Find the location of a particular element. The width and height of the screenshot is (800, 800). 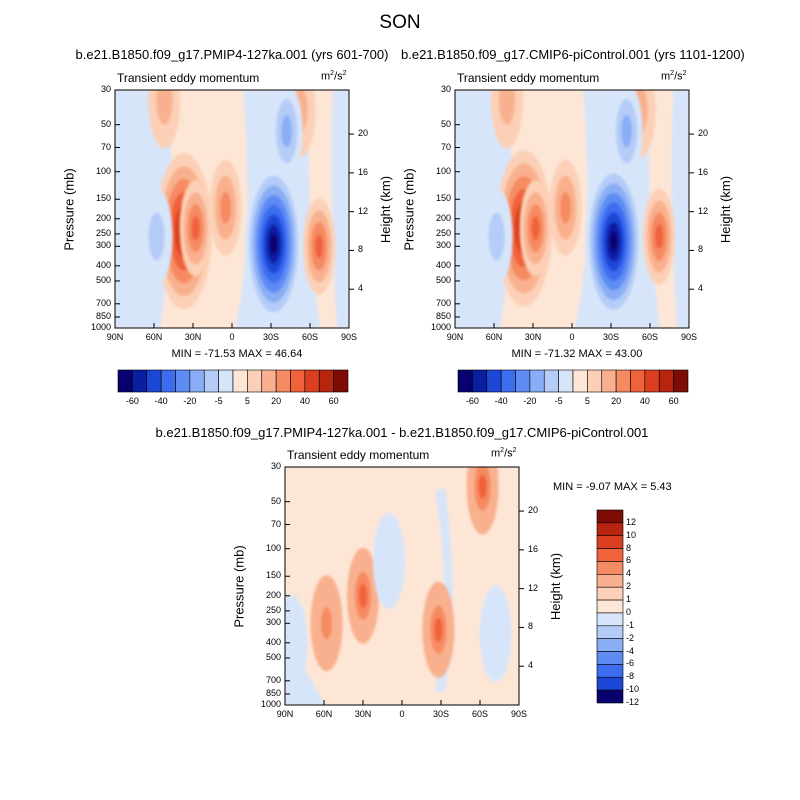

p3-ytick-label: 50 is located at coordinates (275, 500).